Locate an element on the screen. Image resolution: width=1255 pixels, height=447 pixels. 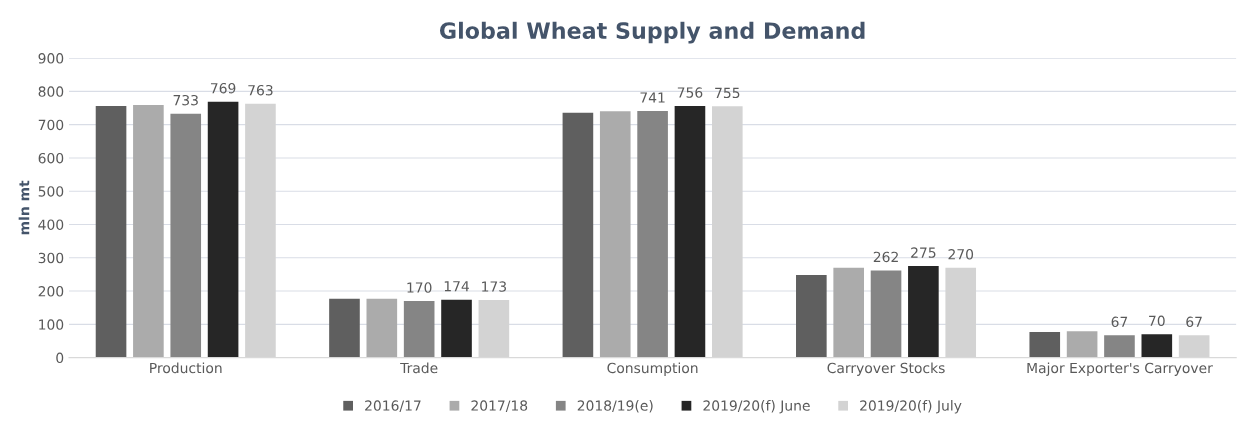
data-label: 173 is located at coordinates (494, 286).